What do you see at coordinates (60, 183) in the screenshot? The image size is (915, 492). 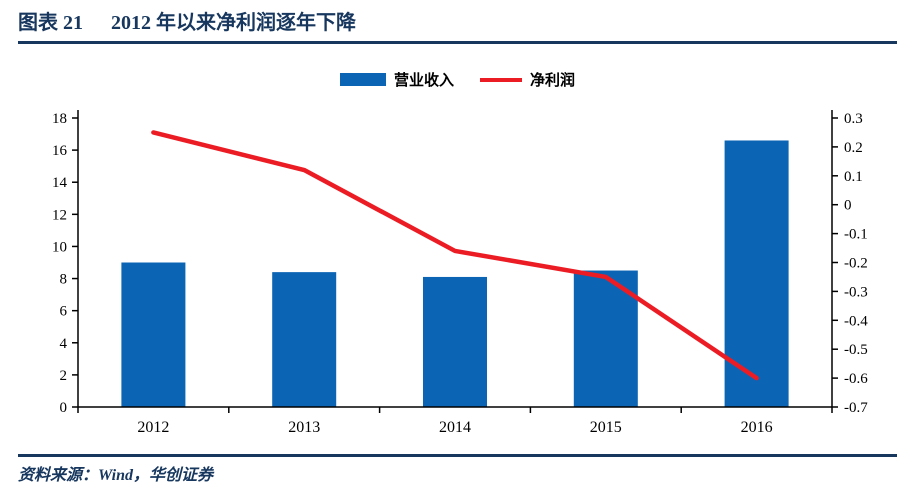 I see `left-tick-label: 14` at bounding box center [60, 183].